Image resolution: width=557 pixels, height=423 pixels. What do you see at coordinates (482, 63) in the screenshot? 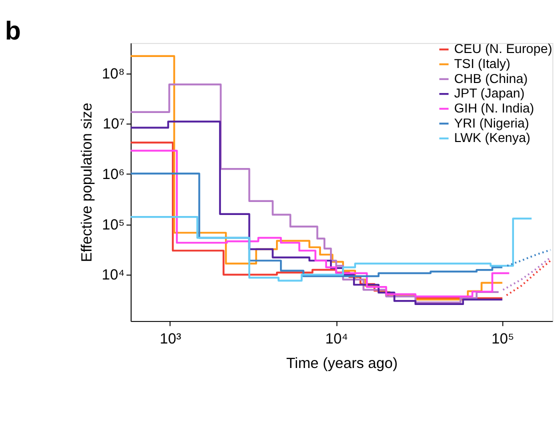
I see `legend-label: TSI (Italy)` at bounding box center [482, 63].